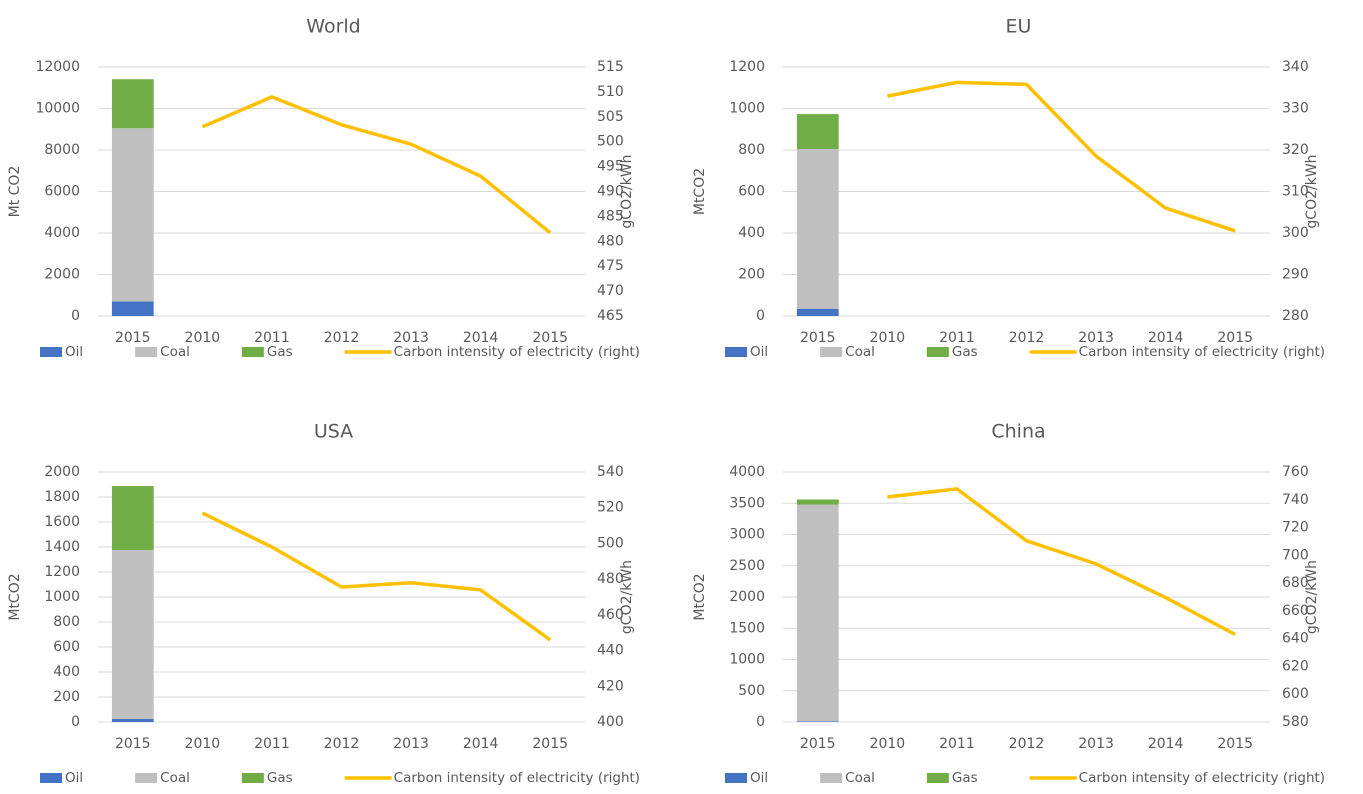 This screenshot has height=794, width=1363. I want to click on y2-tick-label: 540, so click(610, 472).